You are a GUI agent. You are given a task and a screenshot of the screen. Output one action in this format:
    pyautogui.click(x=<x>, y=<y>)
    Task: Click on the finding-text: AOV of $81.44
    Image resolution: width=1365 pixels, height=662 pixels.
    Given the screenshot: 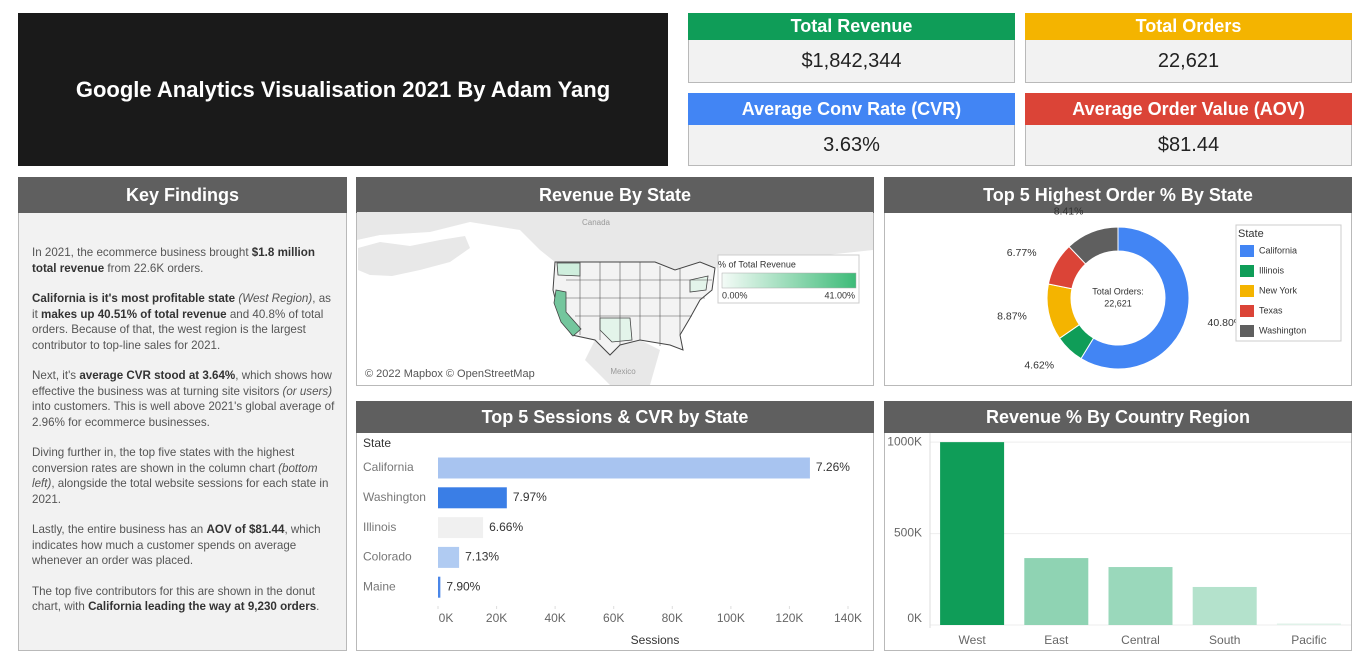 What is the action you would take?
    pyautogui.click(x=245, y=529)
    